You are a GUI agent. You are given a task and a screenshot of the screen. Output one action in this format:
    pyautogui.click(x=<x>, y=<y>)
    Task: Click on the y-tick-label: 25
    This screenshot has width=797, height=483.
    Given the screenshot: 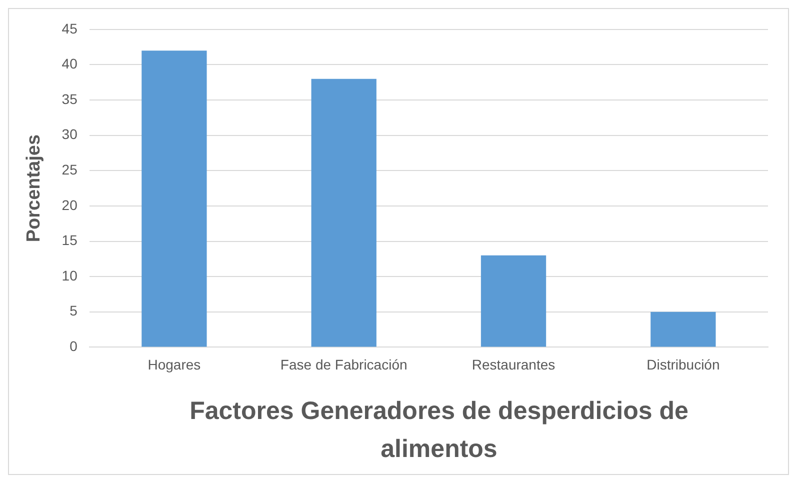 What is the action you would take?
    pyautogui.click(x=70, y=170)
    